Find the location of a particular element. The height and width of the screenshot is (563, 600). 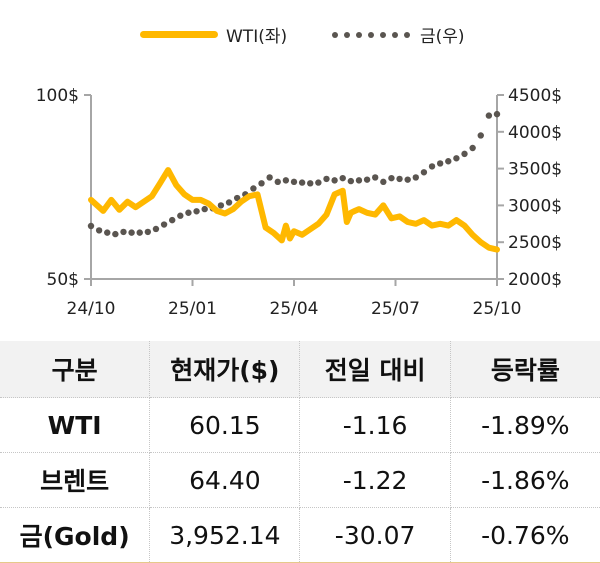

svg-text: 4500$ is located at coordinates (535, 96).